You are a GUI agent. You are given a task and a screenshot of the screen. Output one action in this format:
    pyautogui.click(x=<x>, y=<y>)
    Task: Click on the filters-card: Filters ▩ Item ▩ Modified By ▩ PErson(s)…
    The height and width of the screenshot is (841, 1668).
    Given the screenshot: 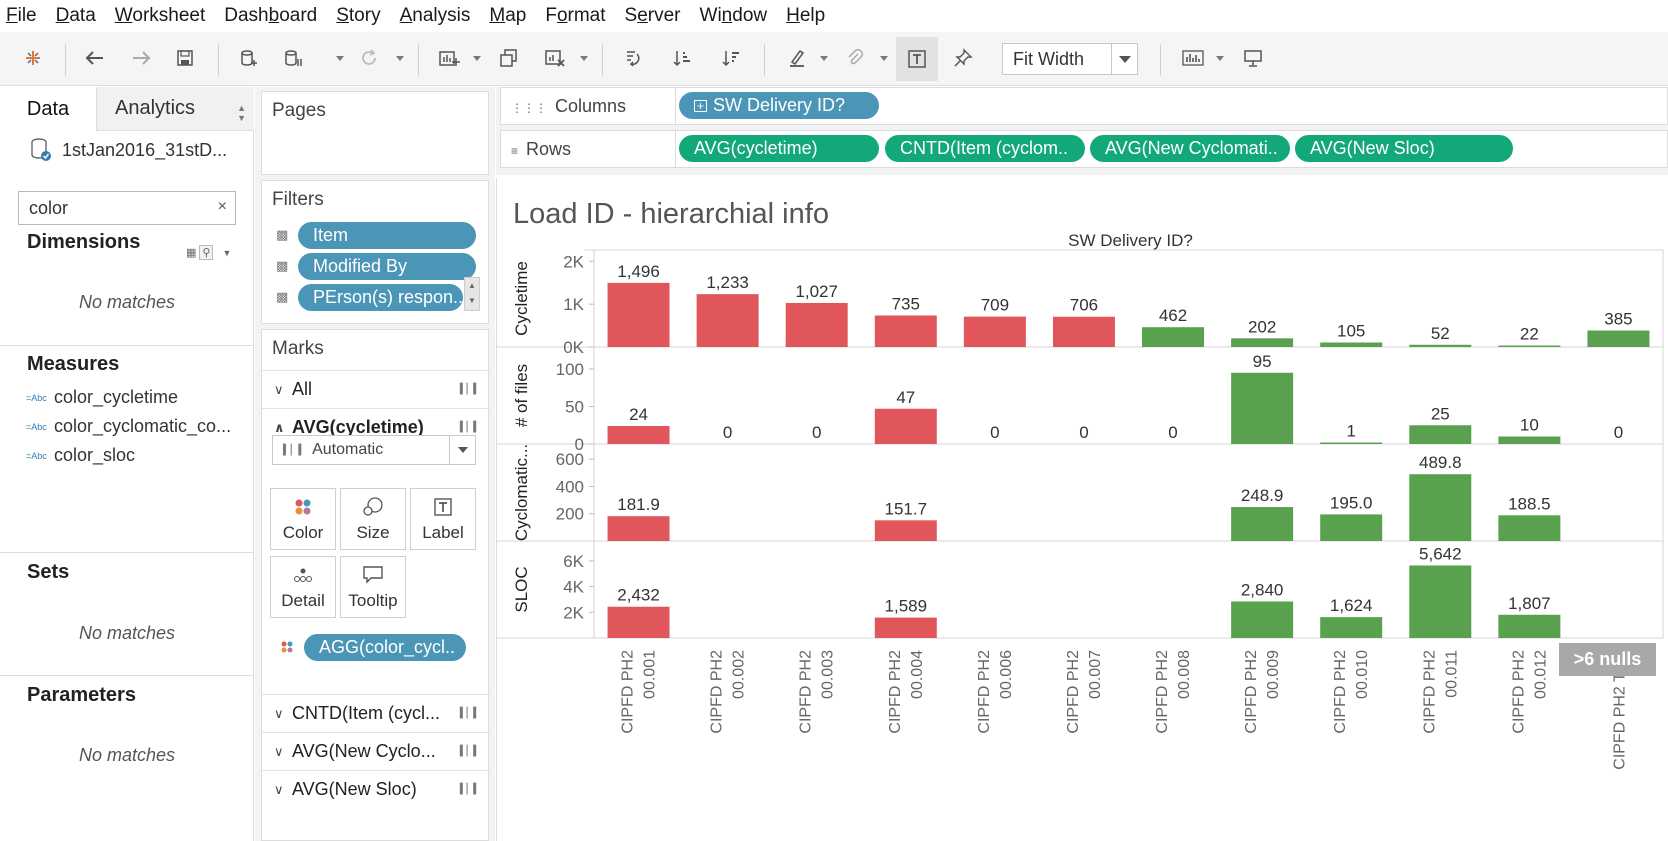 What is the action you would take?
    pyautogui.click(x=375, y=252)
    